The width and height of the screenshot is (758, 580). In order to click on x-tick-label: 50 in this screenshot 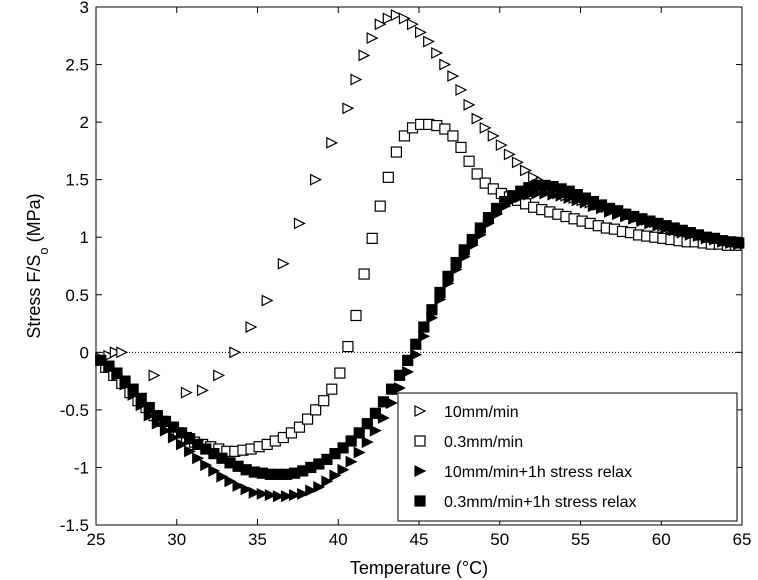, I will do `click(499, 539)`.